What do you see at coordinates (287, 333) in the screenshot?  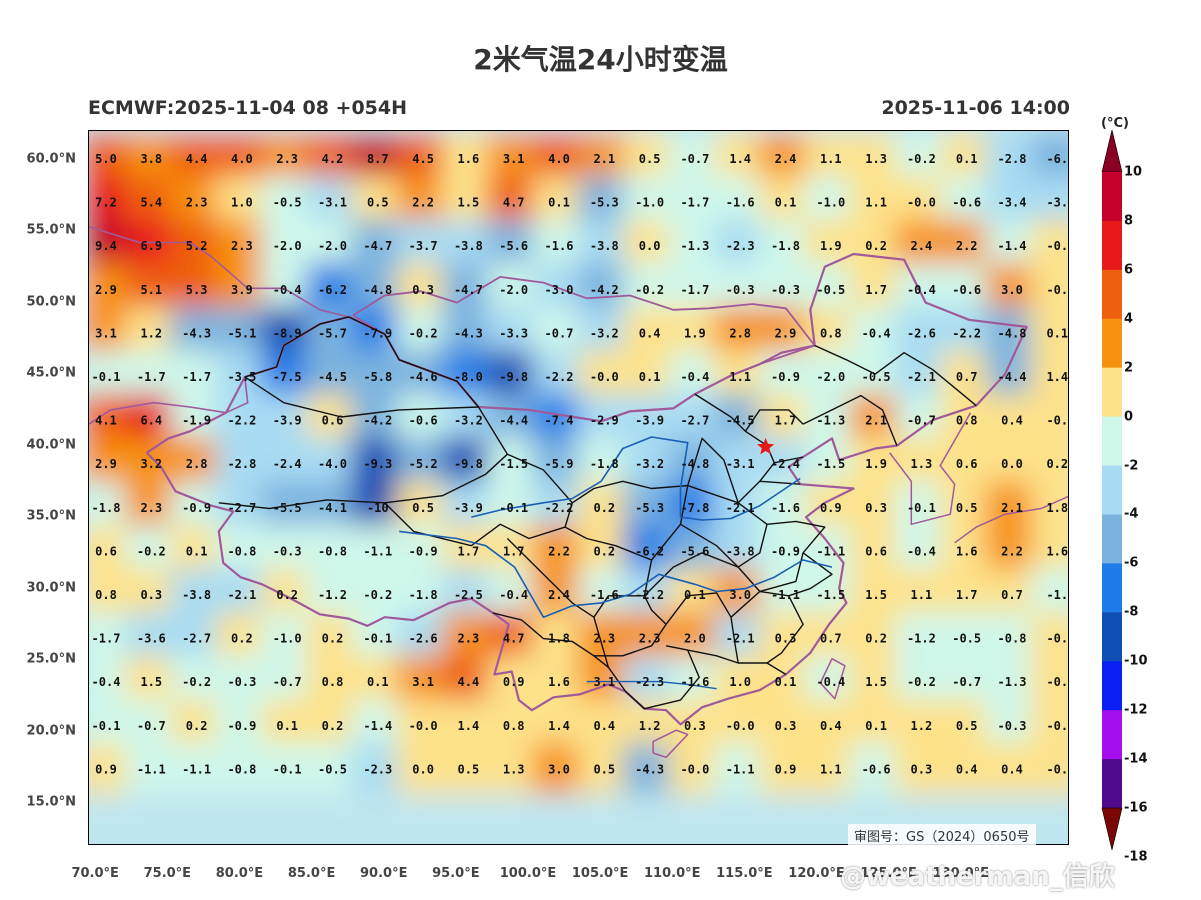 I see `grid-value-label: -8.9` at bounding box center [287, 333].